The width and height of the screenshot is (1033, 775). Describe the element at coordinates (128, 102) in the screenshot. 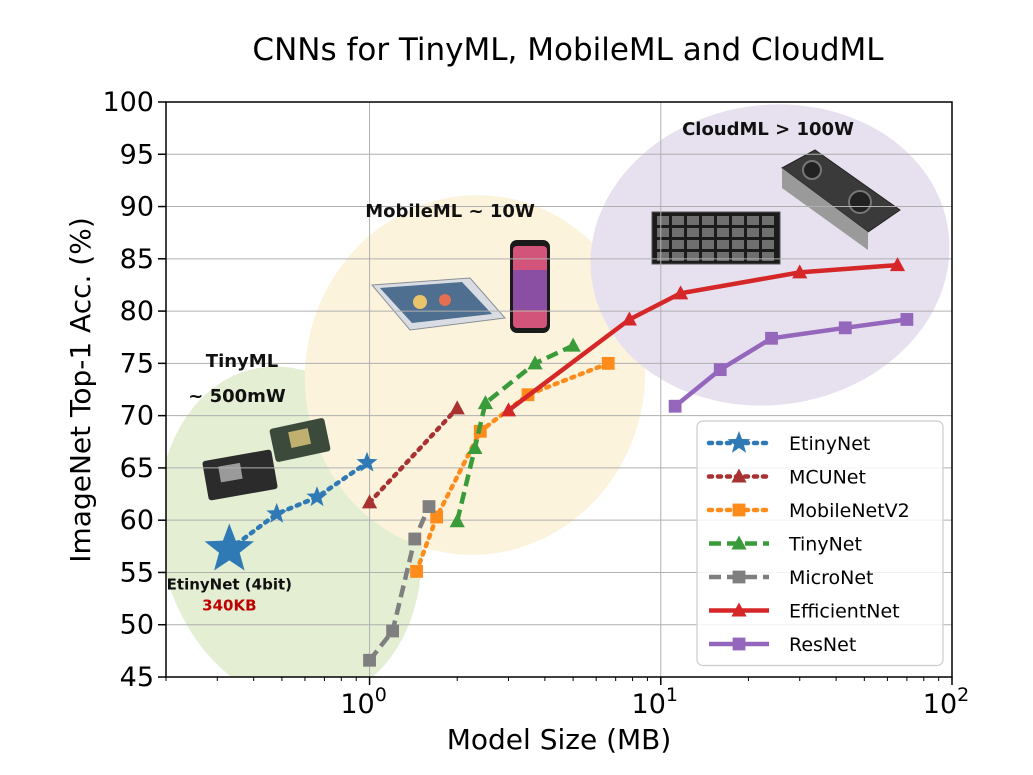

I see `y-tick-label: 100` at that location.